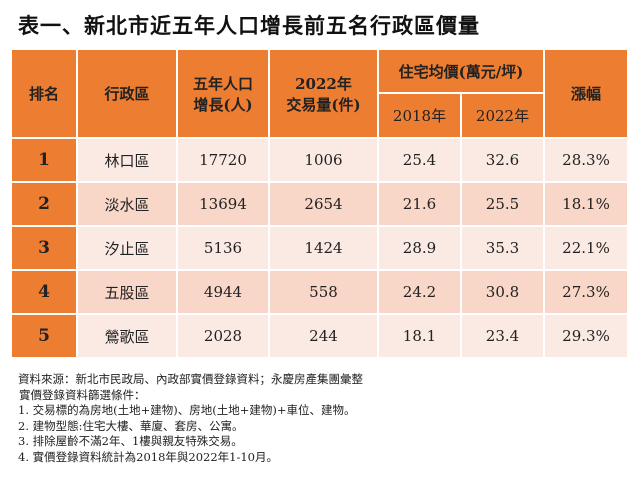 This screenshot has height=480, width=640. I want to click on cell-district: 鶯歌區, so click(127, 336).